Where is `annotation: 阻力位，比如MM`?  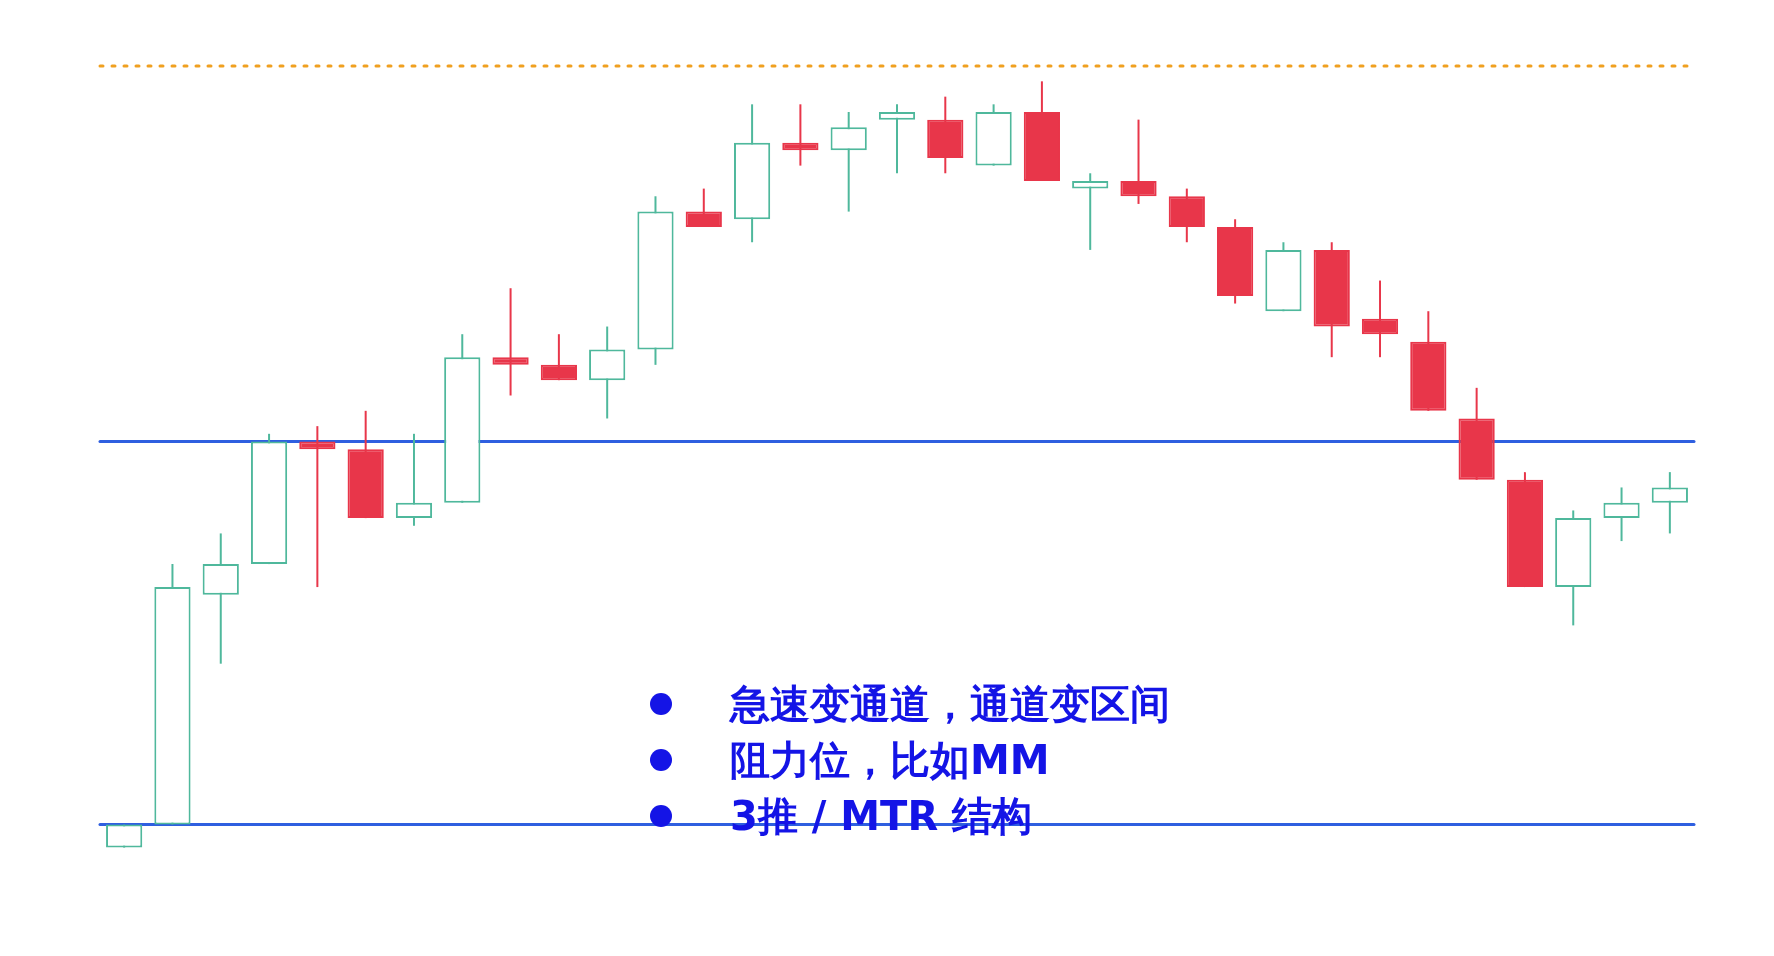 annotation: 阻力位，比如MM is located at coordinates (890, 760).